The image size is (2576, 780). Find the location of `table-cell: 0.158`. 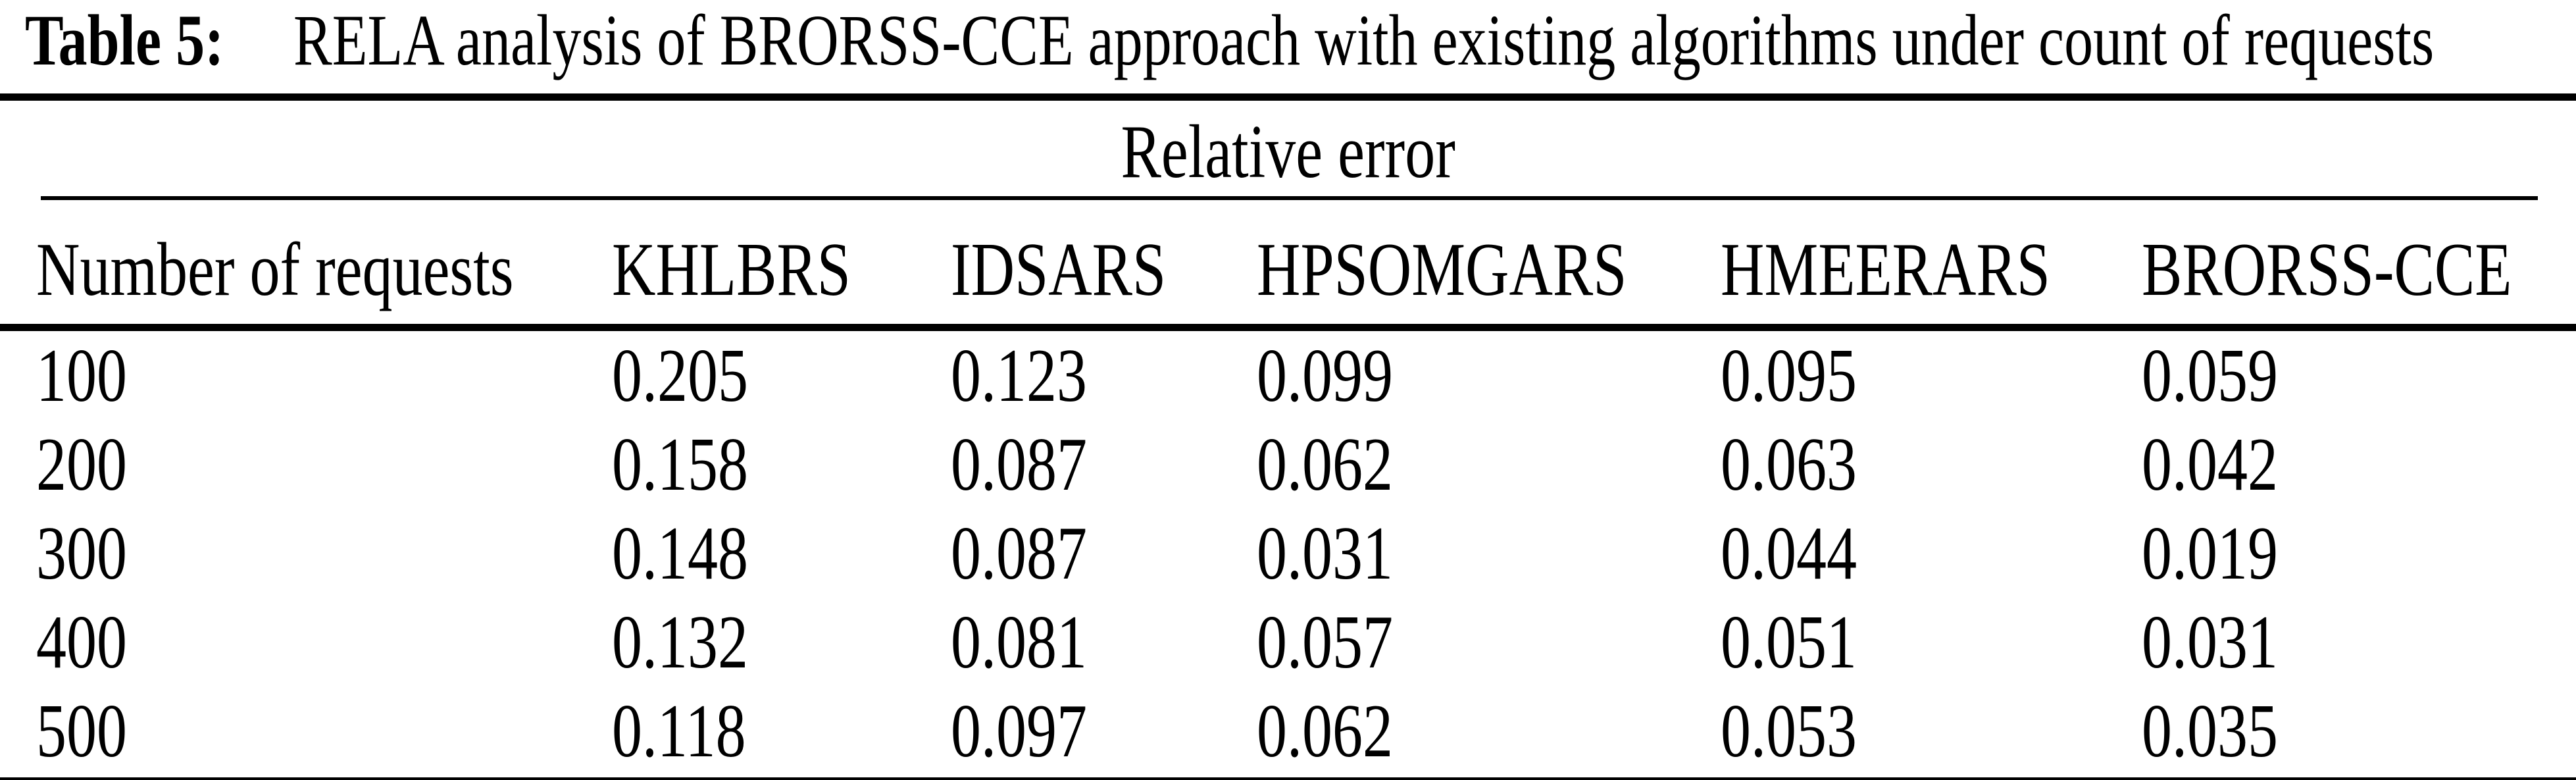

table-cell: 0.158 is located at coordinates (781, 464).